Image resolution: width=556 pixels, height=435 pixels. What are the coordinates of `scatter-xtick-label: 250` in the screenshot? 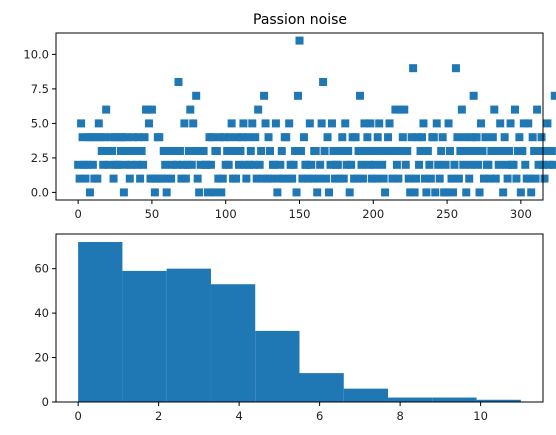 It's located at (447, 214).